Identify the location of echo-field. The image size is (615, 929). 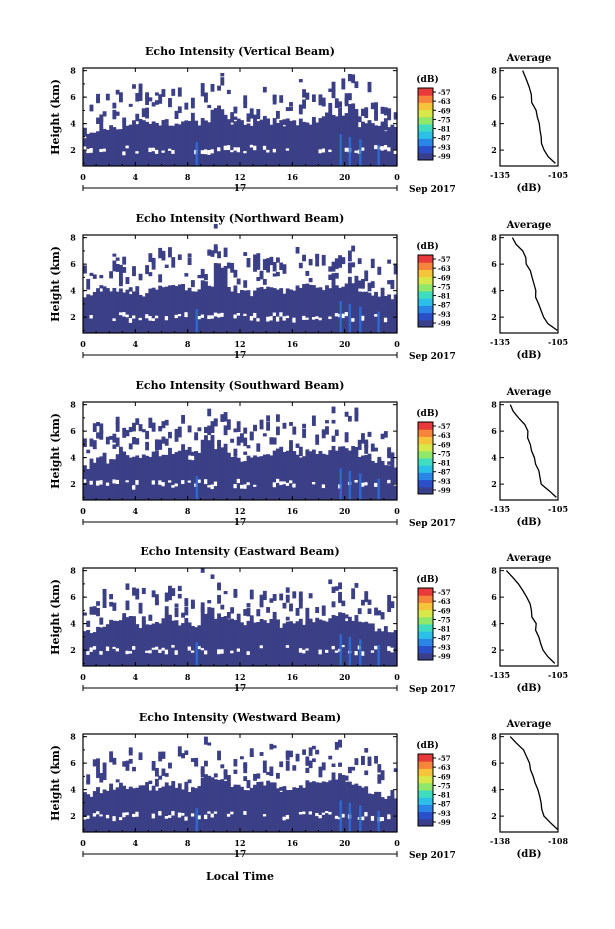
(240, 278).